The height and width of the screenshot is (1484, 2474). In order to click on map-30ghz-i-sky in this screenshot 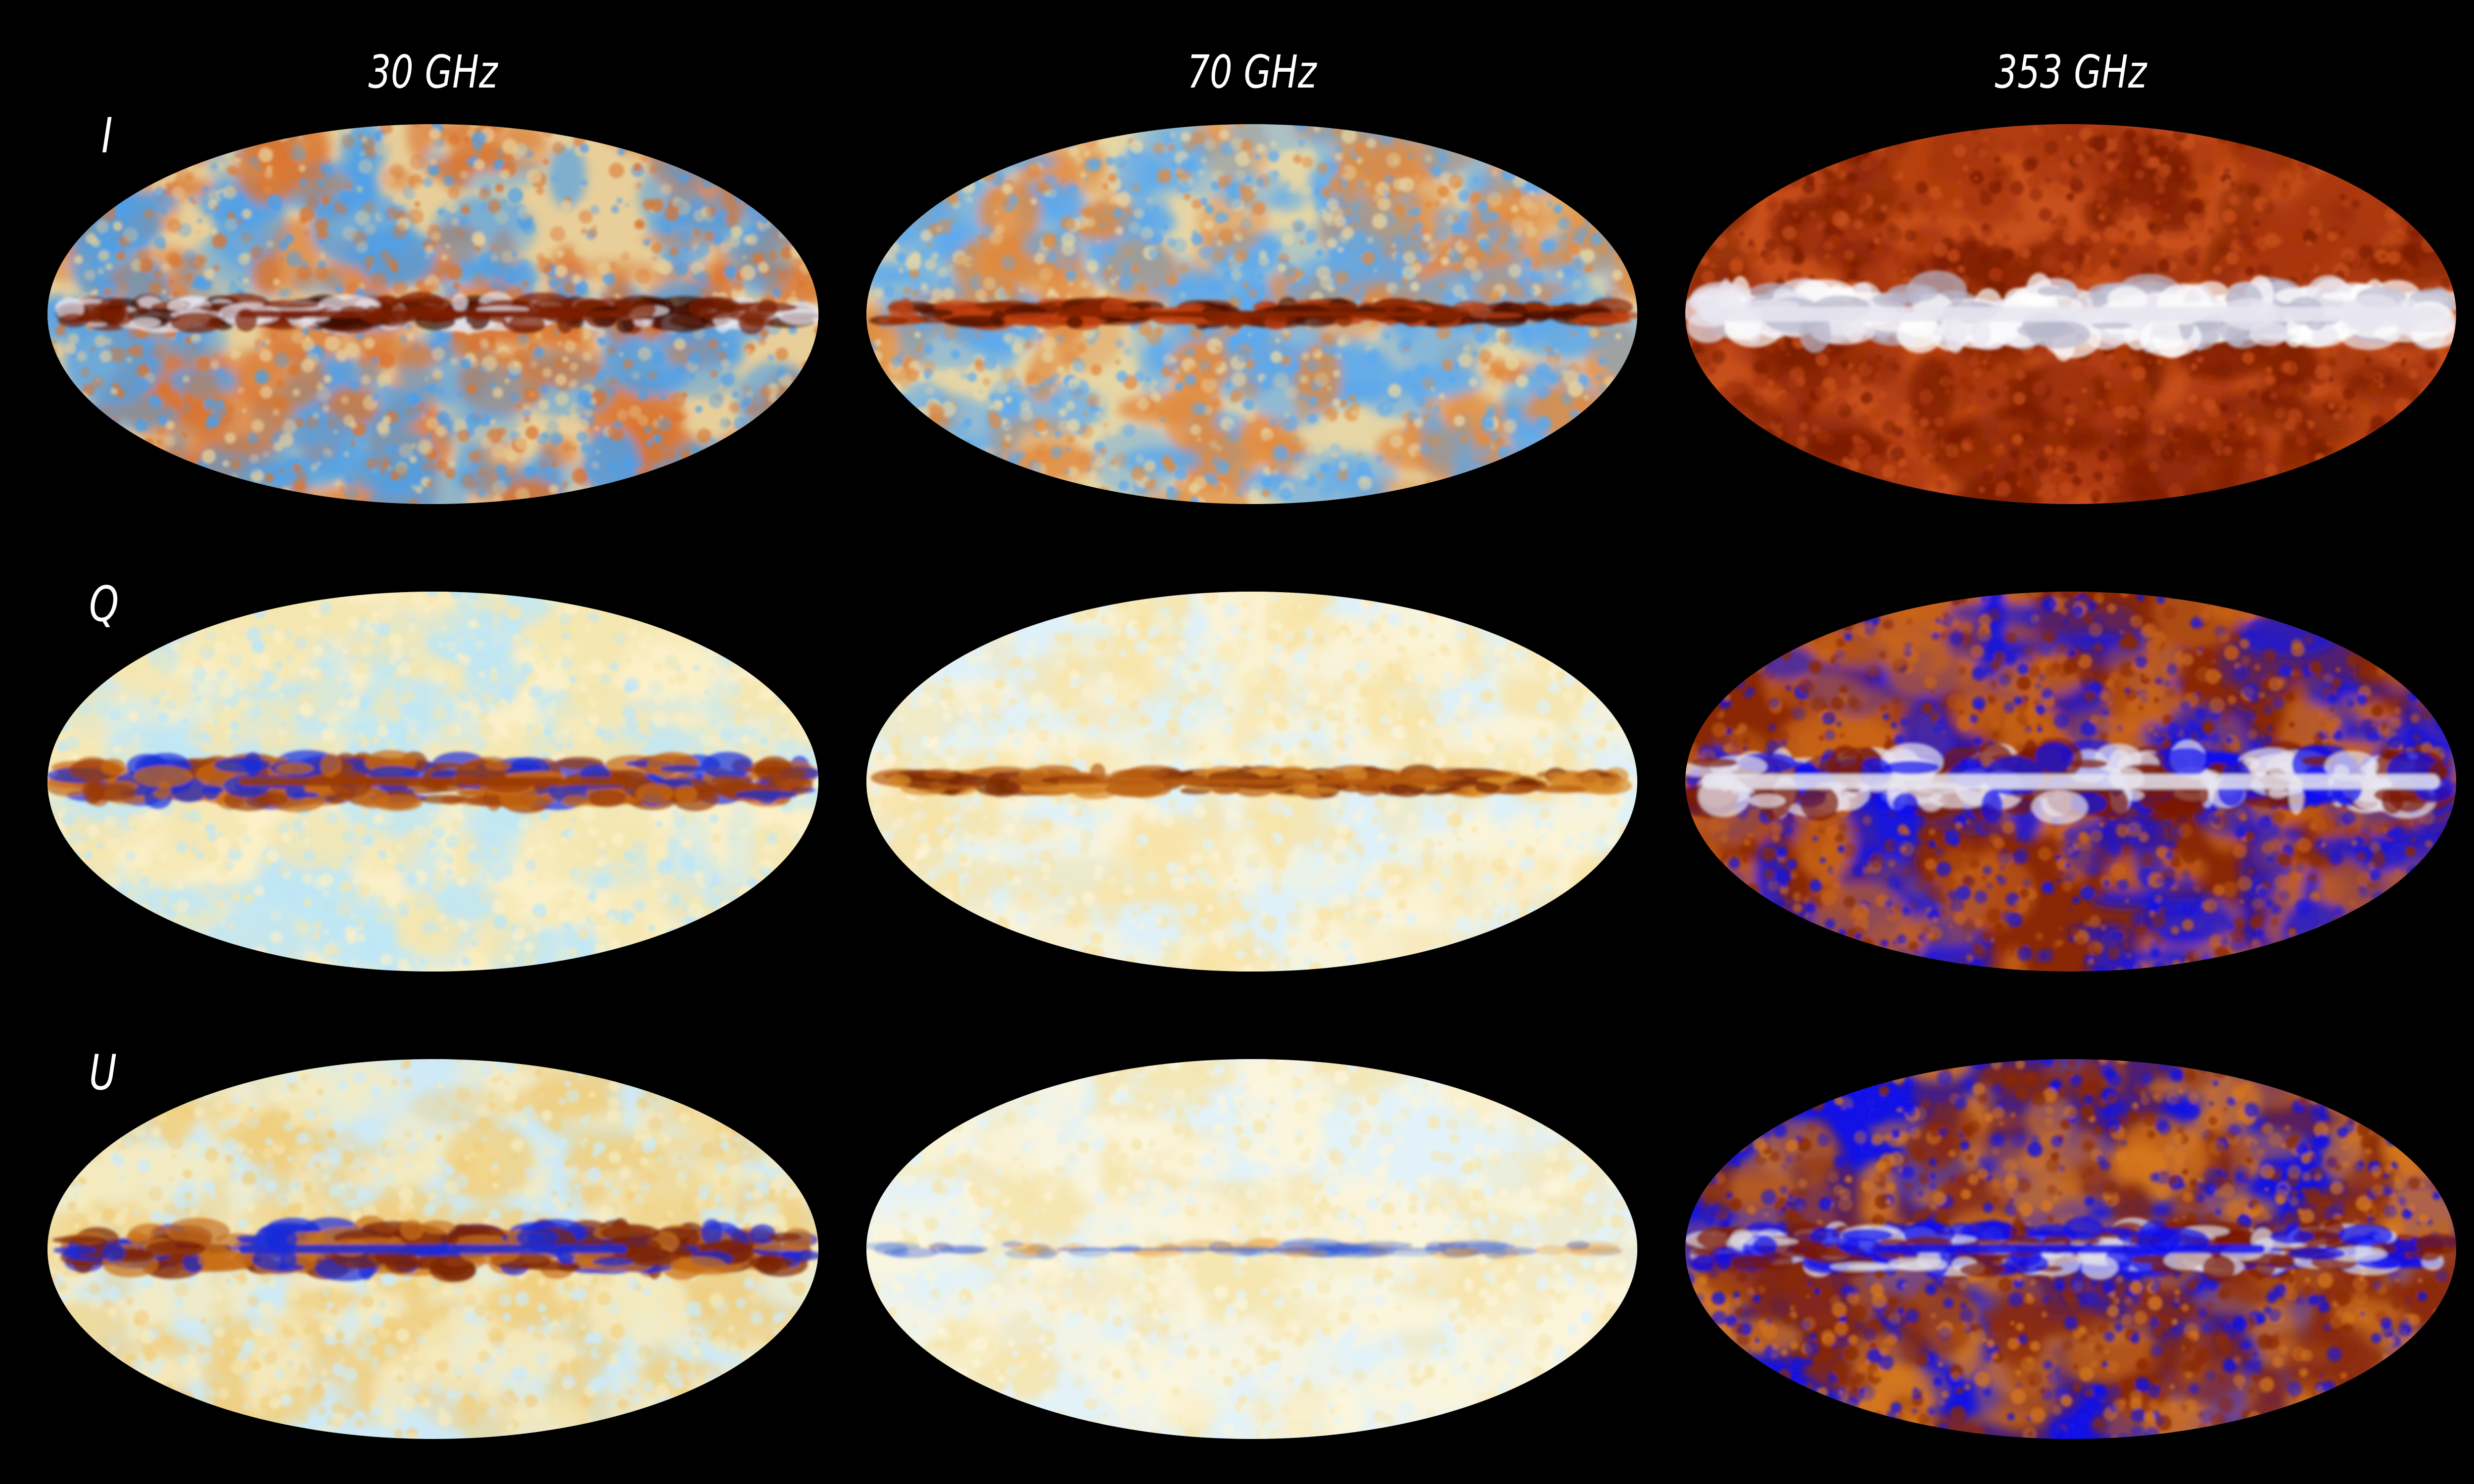, I will do `click(433, 314)`.